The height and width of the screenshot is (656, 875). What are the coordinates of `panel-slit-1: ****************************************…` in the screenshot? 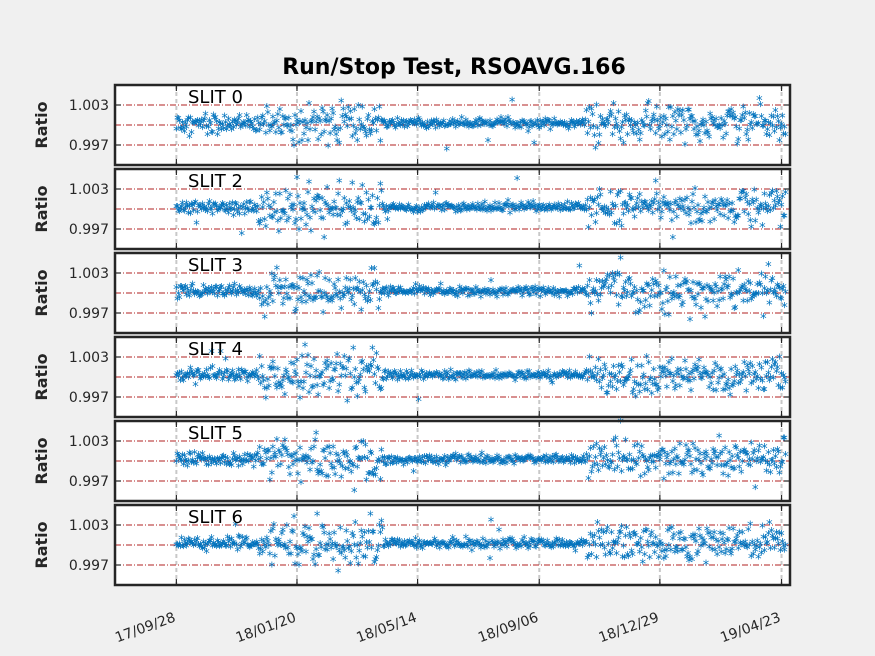 It's located at (412, 209).